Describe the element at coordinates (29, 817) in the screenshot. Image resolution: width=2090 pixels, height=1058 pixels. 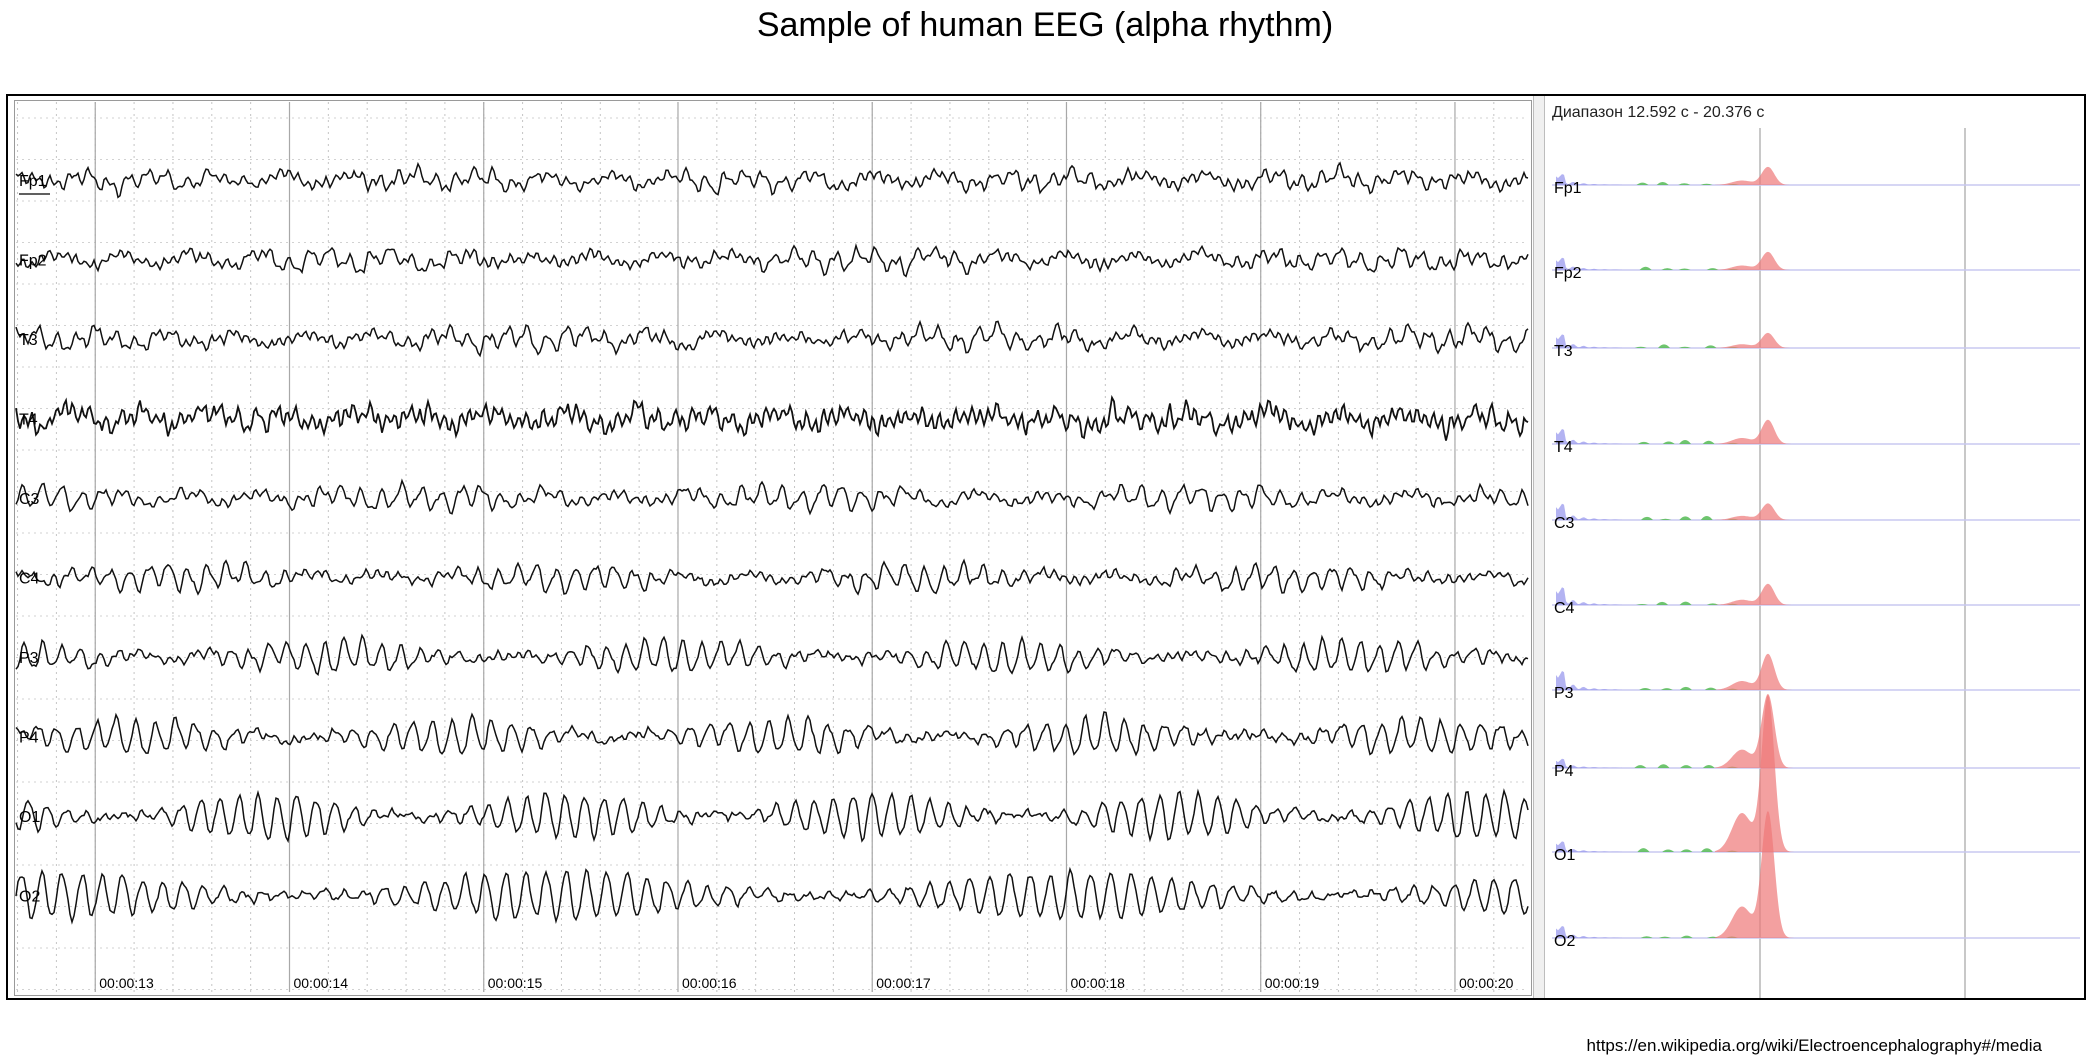
I see `channel-label-o1: O1` at that location.